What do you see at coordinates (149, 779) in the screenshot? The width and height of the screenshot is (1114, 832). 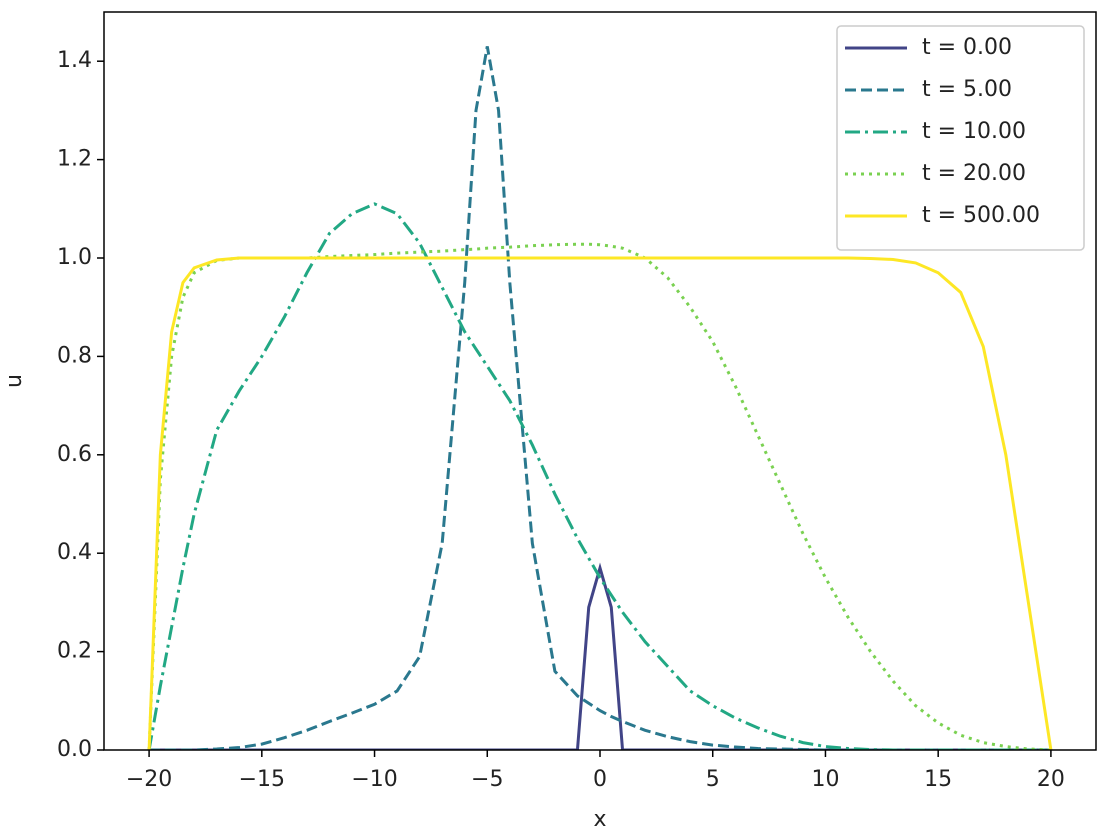 I see `x-tick-label: −20` at bounding box center [149, 779].